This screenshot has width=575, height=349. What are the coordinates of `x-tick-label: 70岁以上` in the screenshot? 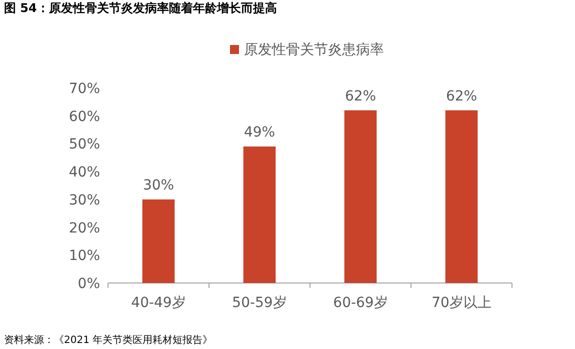 It's located at (462, 303).